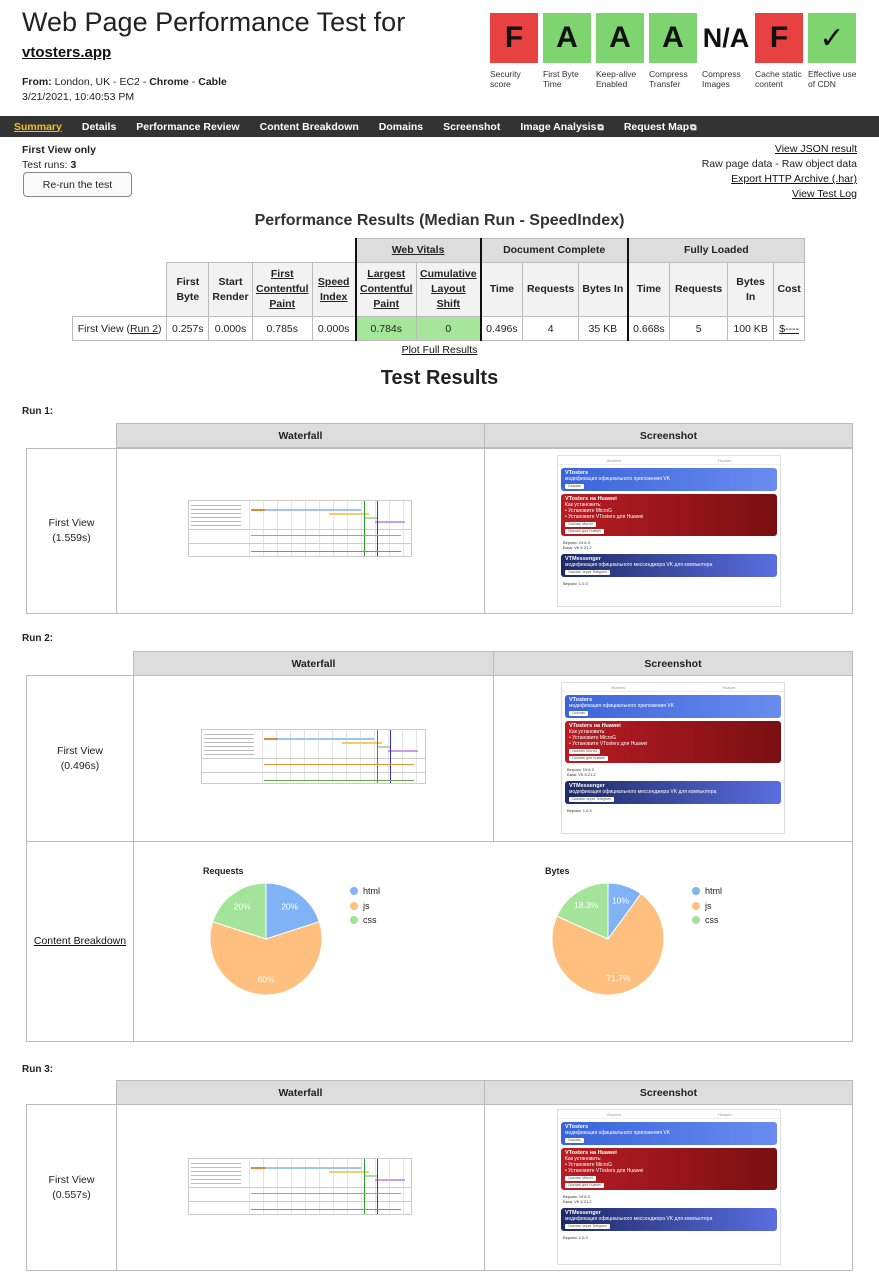 The width and height of the screenshot is (879, 1280). I want to click on nav-image-analysis: Image Analysis⧉, so click(562, 127).